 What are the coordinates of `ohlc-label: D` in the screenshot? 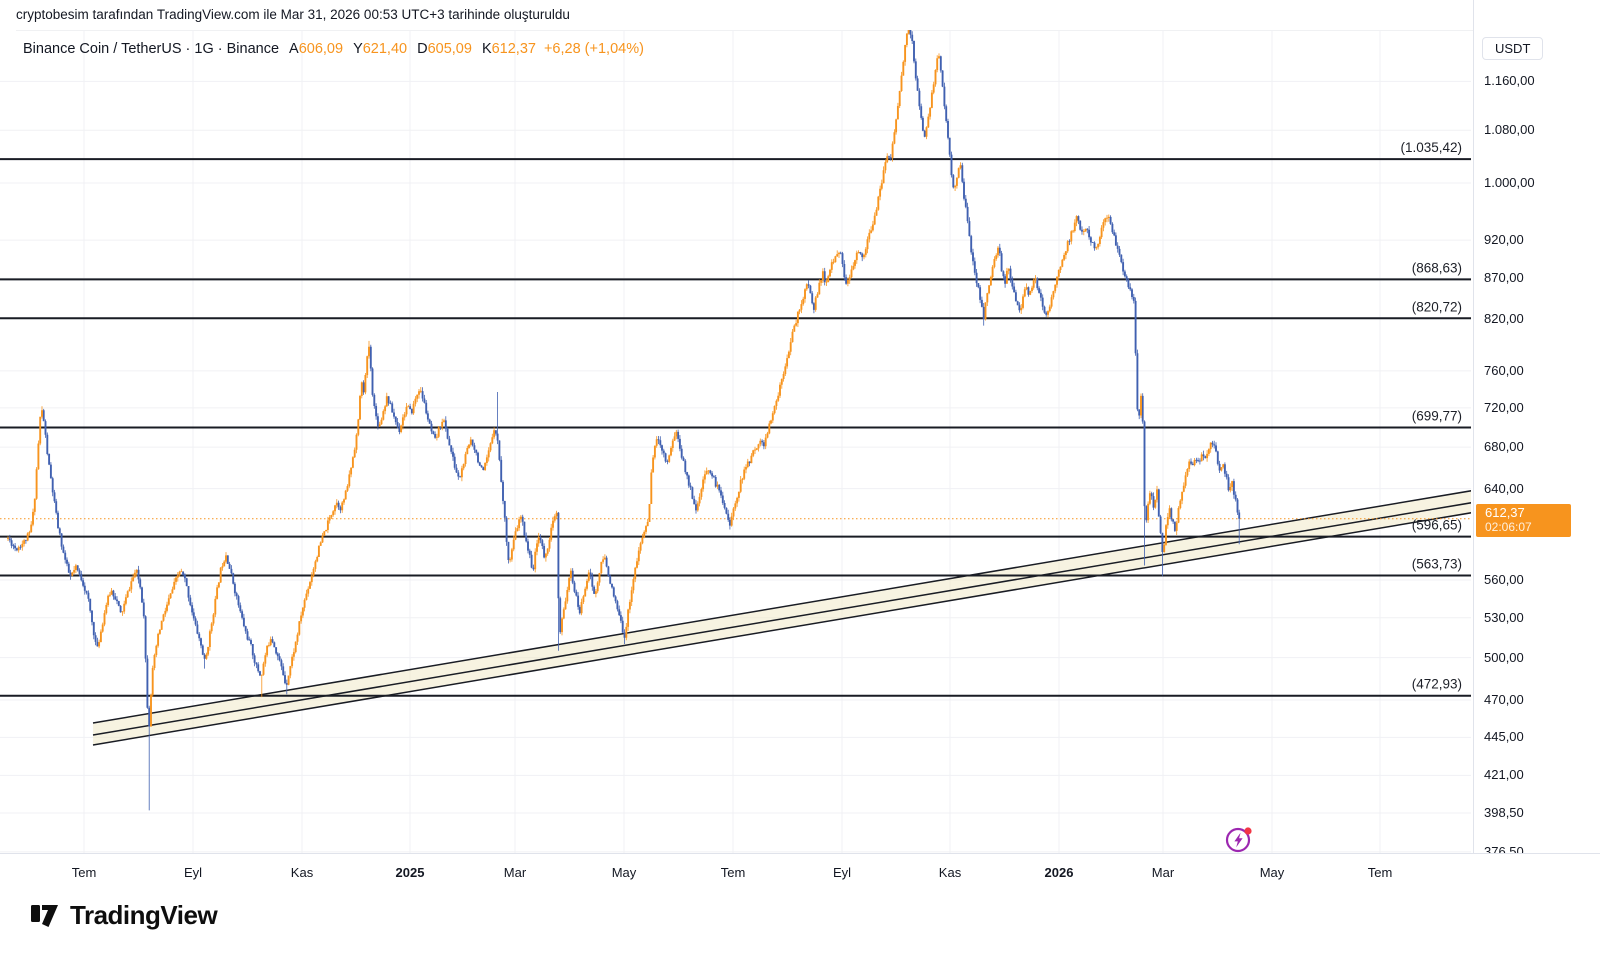 It's located at (422, 49).